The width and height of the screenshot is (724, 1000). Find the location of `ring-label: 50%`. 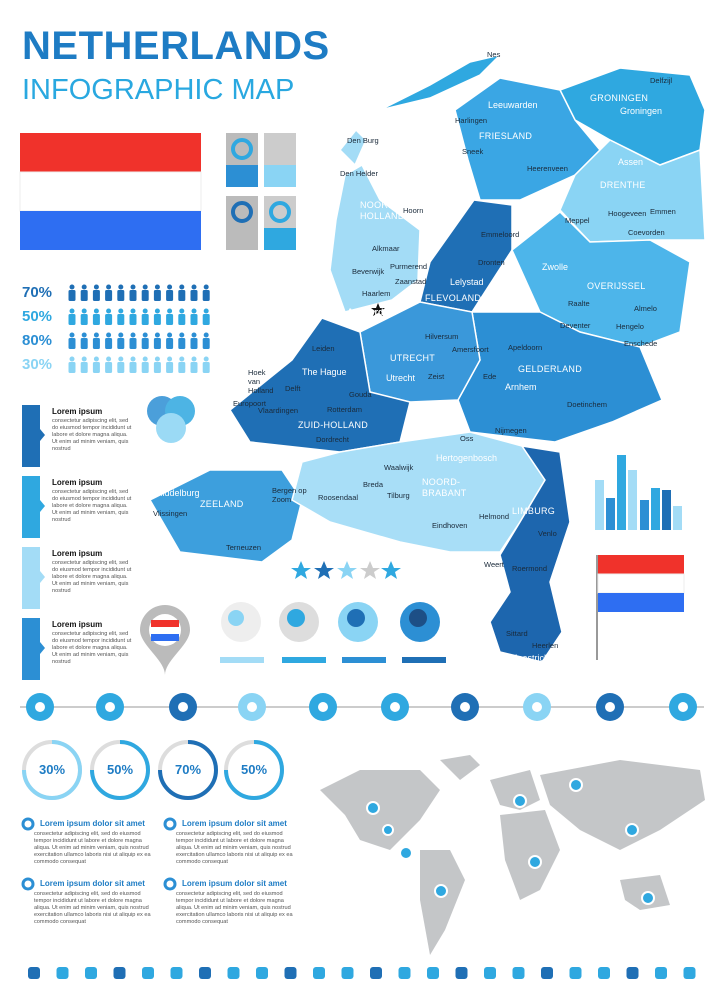

ring-label: 50% is located at coordinates (120, 769).